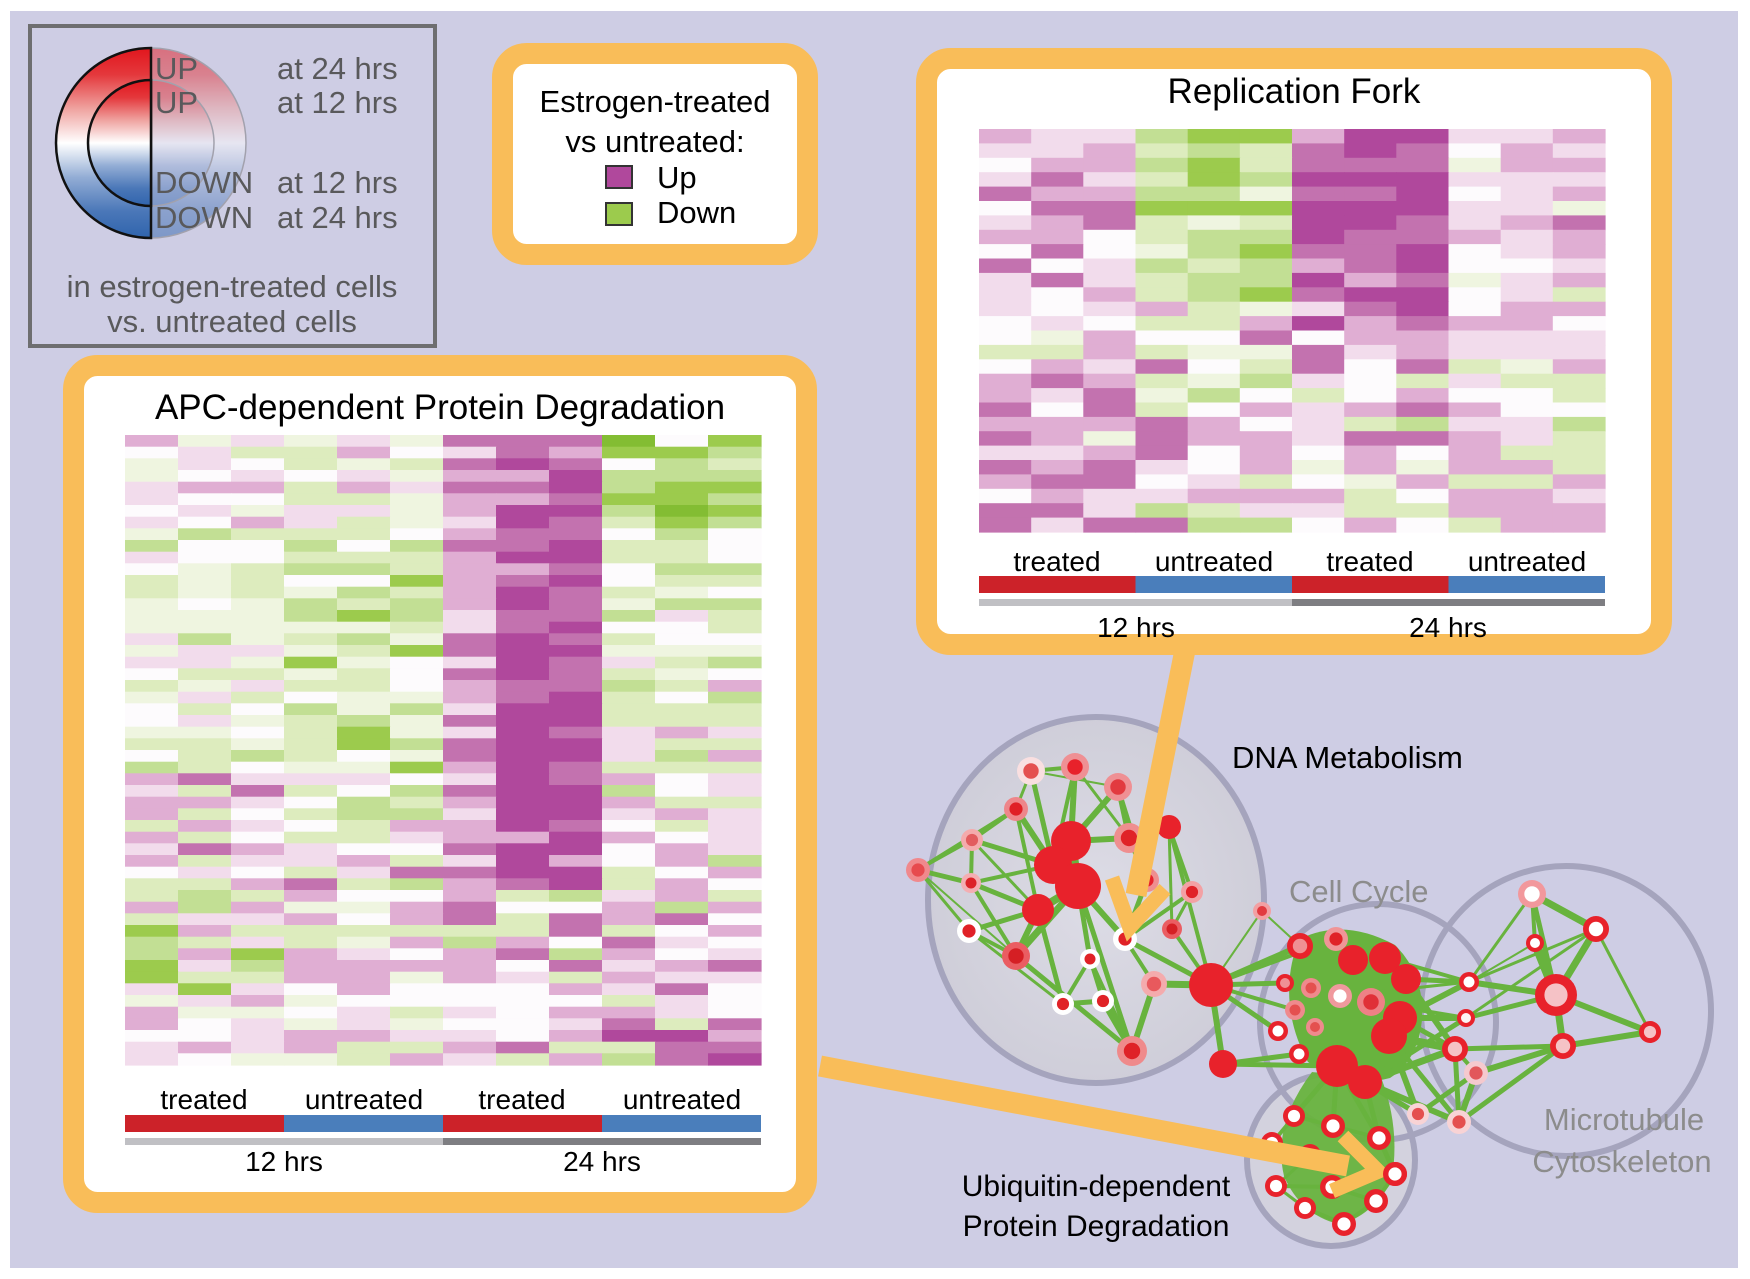 The width and height of the screenshot is (1750, 1279). I want to click on svg-text: Replication Fork, so click(1294, 91).